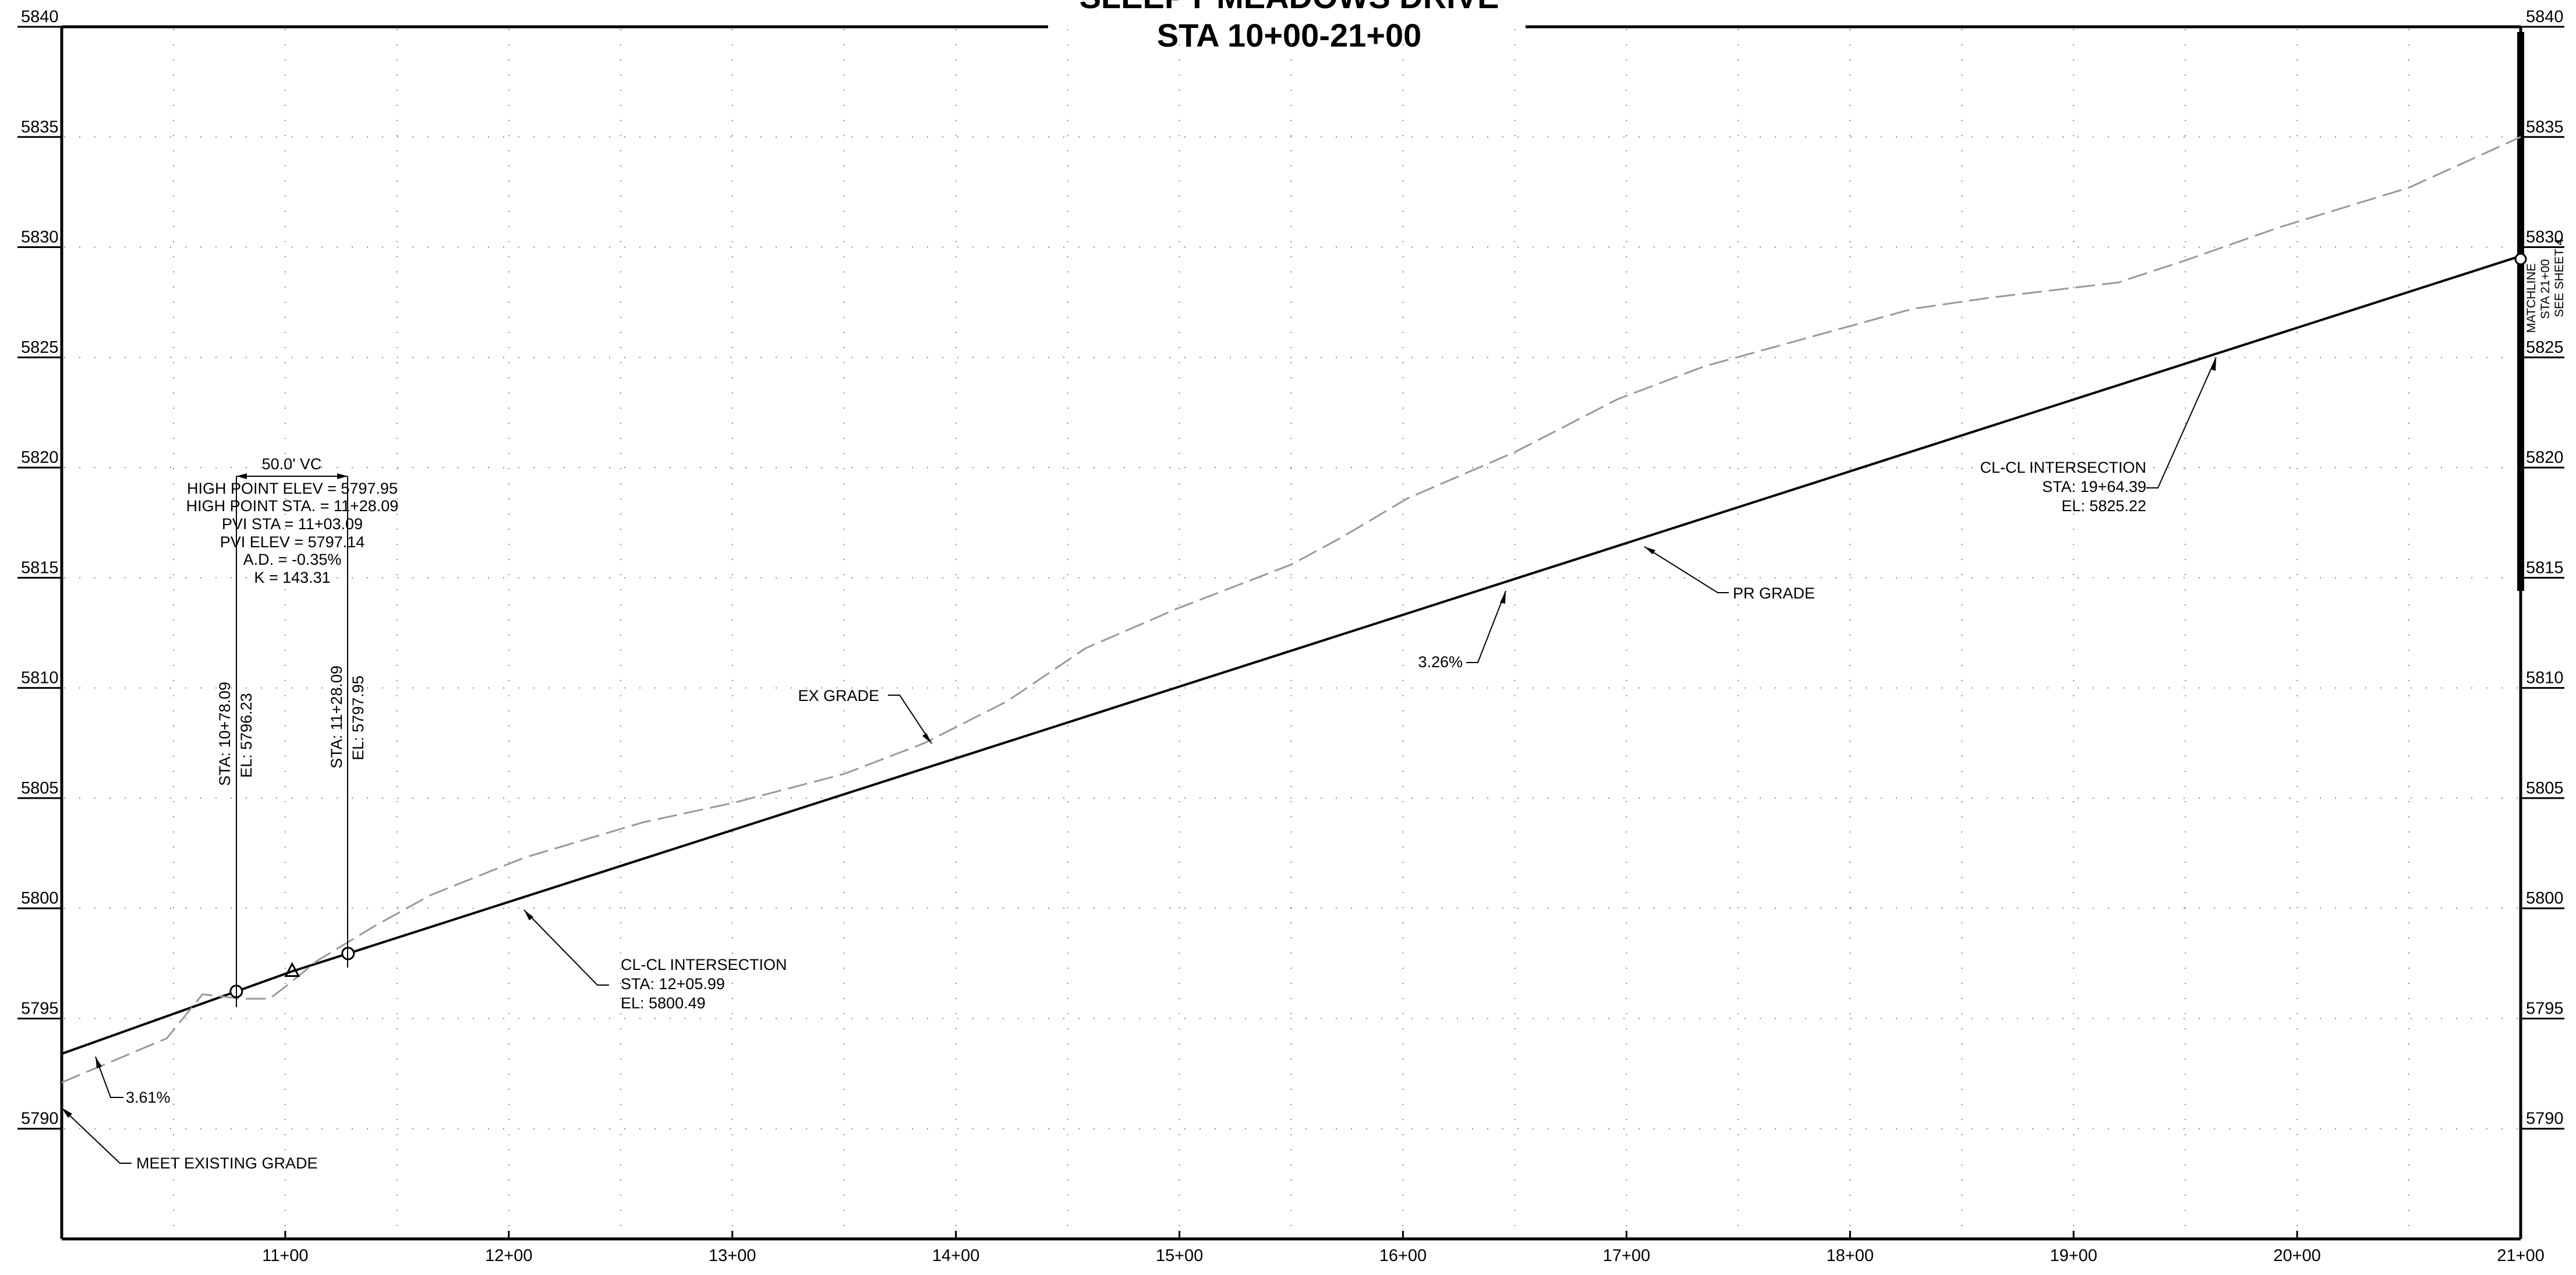 The width and height of the screenshot is (2576, 1275). I want to click on drawing-title: SLEEPY MEADOWS DRIVE, so click(1290, 7).